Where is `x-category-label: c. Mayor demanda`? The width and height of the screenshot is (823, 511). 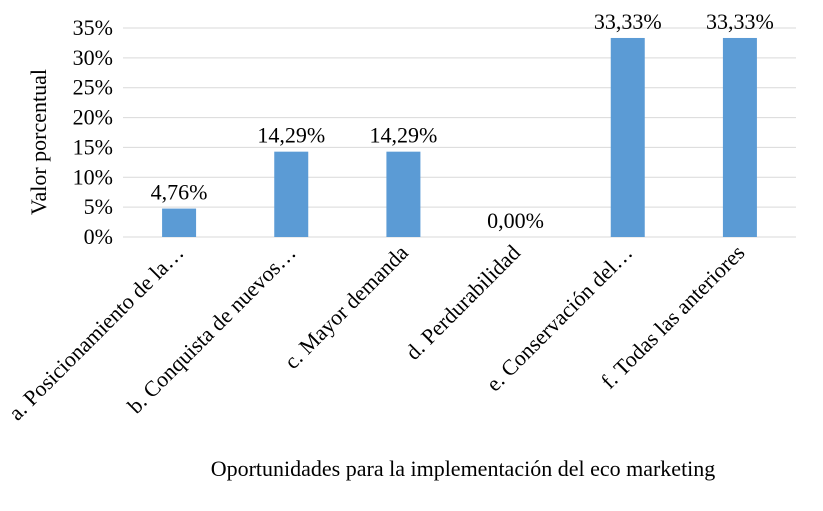
x-category-label: c. Mayor demanda is located at coordinates (346, 307).